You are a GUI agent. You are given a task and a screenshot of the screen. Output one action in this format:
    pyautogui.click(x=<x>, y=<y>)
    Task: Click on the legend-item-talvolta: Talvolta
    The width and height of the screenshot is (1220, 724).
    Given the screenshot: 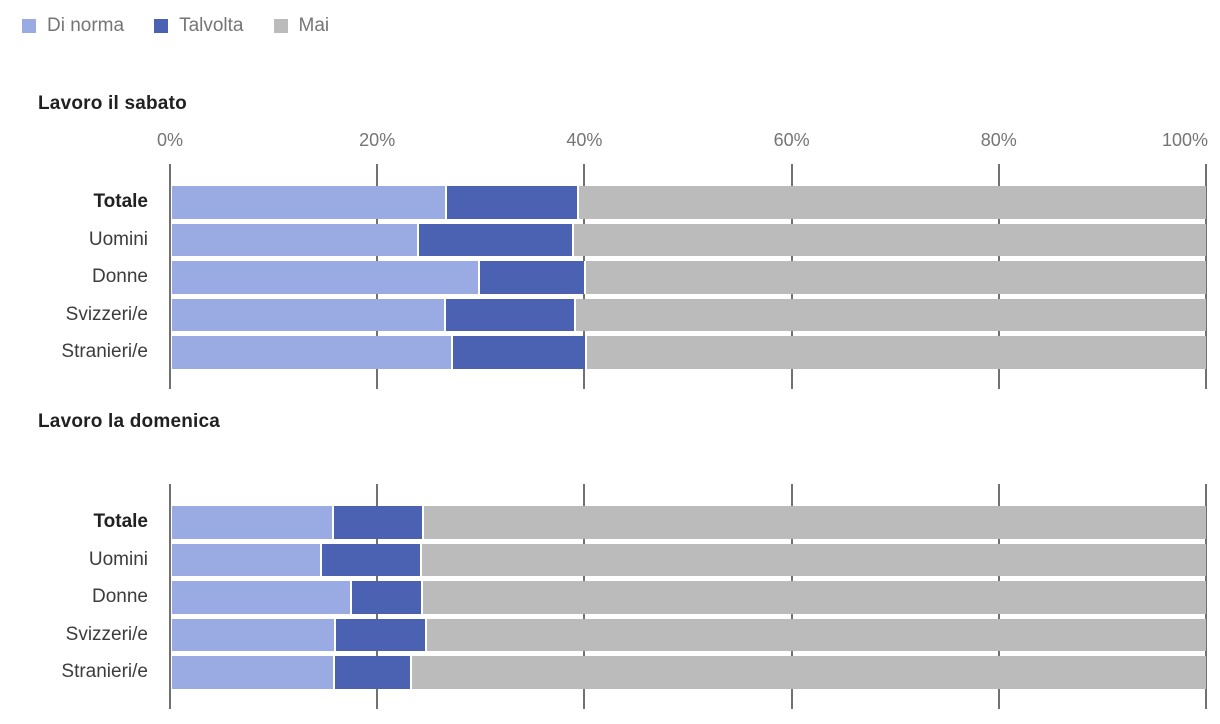 What is the action you would take?
    pyautogui.click(x=199, y=26)
    